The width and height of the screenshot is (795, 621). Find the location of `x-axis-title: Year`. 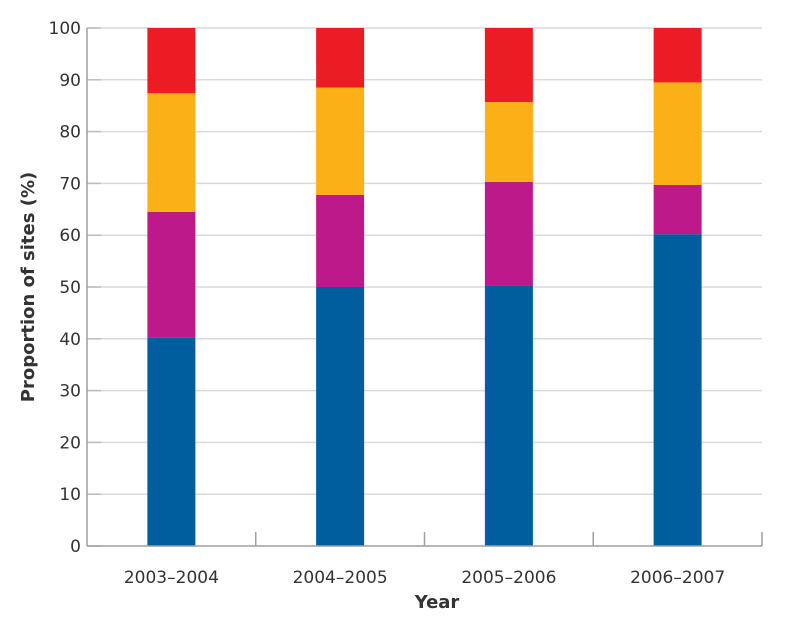

x-axis-title: Year is located at coordinates (437, 602).